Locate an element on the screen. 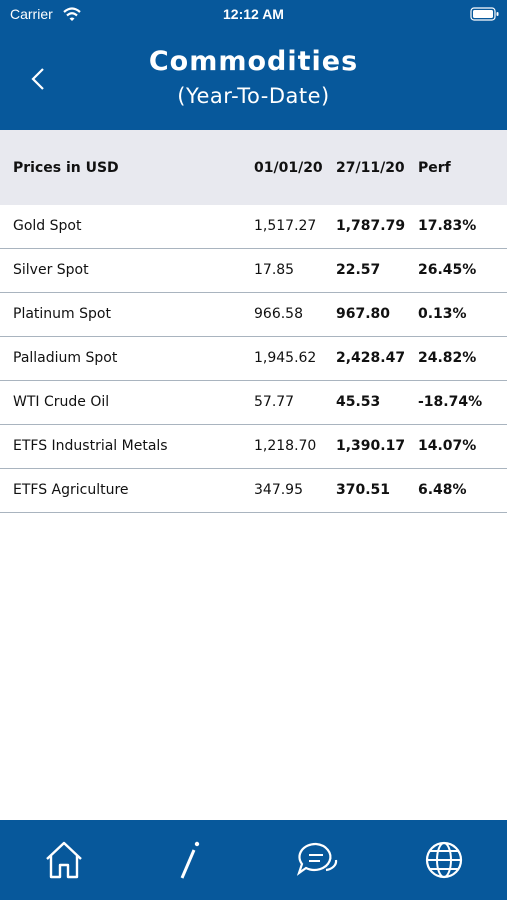 The height and width of the screenshot is (900, 507). table-cell: 17.83% is located at coordinates (447, 226).